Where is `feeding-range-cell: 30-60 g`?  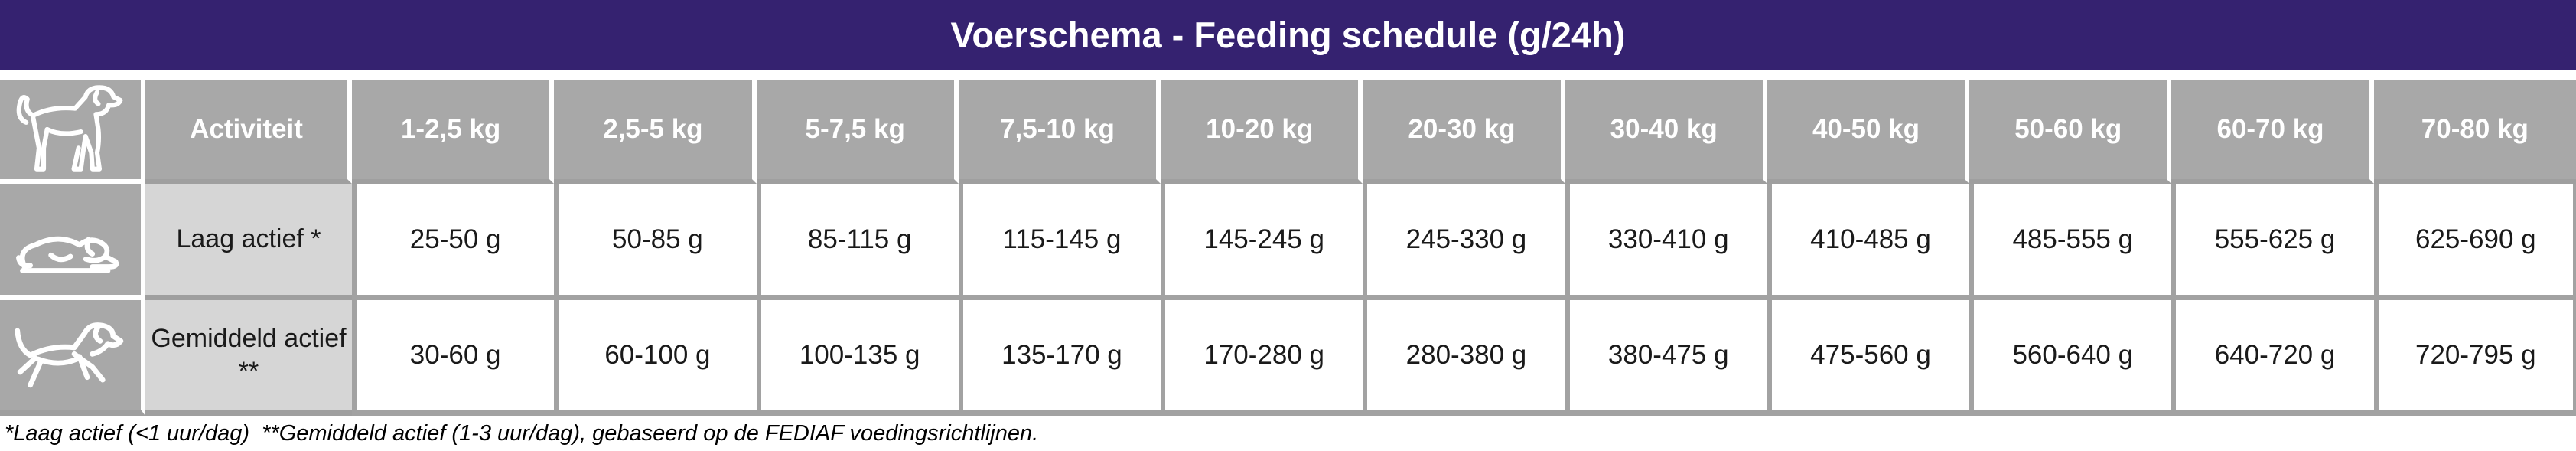
feeding-range-cell: 30-60 g is located at coordinates (454, 358).